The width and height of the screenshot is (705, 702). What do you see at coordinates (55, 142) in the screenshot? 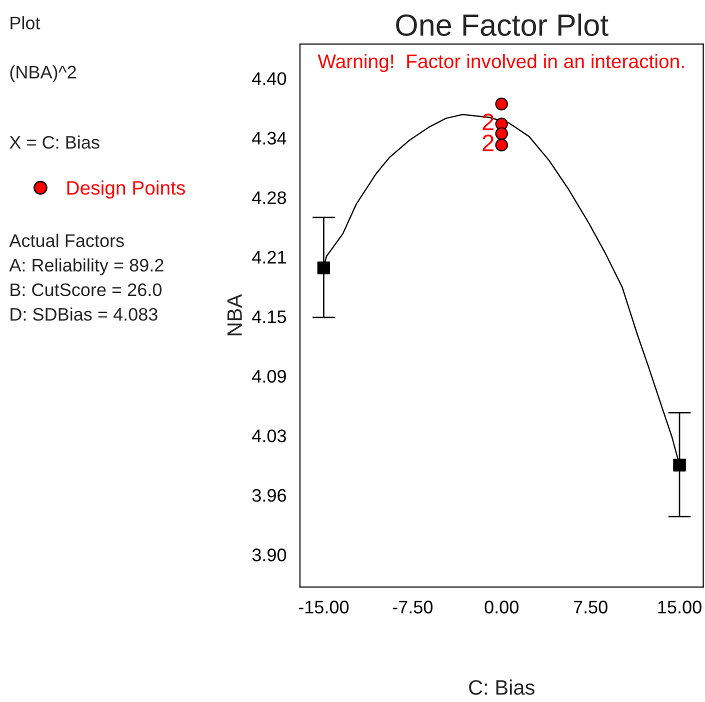
I see `text: X = C: Bias` at bounding box center [55, 142].